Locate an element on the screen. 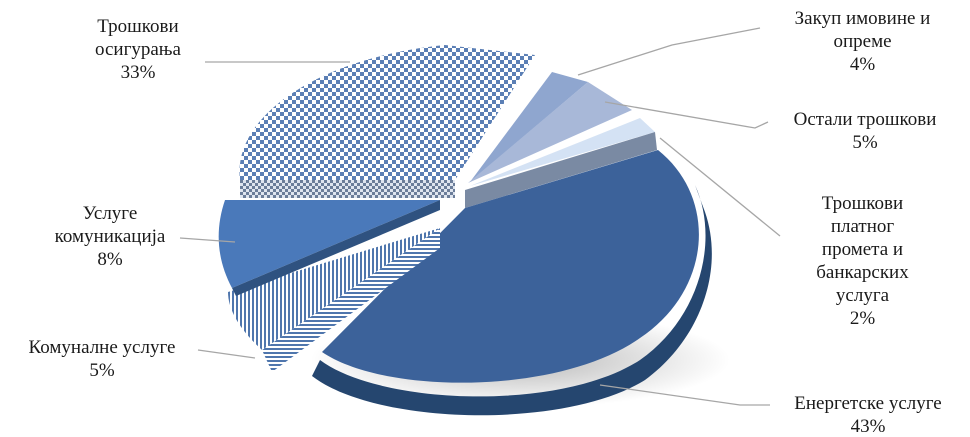 This screenshot has height=437, width=970. label-platni-line2: платног is located at coordinates (862, 226).